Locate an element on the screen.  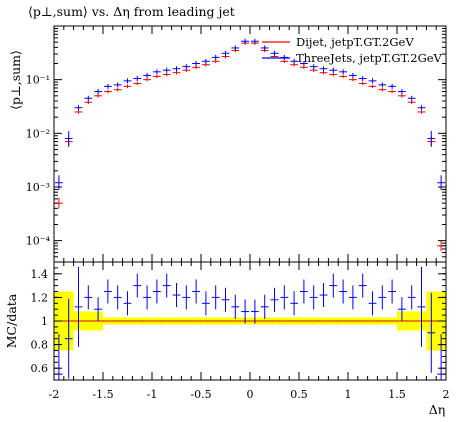
x-tick-label: -2 is located at coordinates (54, 394).